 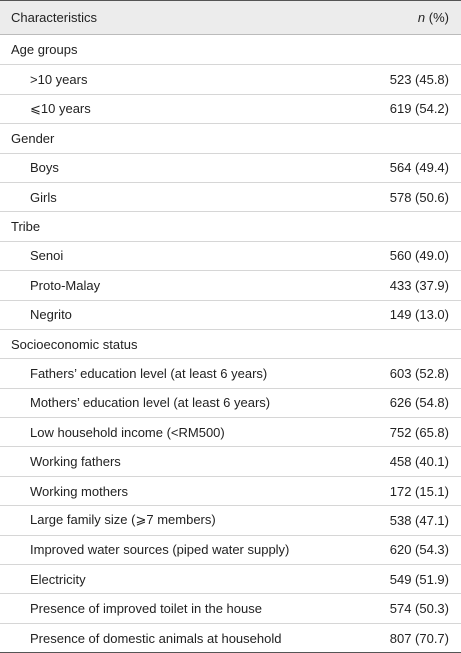 What do you see at coordinates (419, 197) in the screenshot?
I see `row-value: 578 (50.6)` at bounding box center [419, 197].